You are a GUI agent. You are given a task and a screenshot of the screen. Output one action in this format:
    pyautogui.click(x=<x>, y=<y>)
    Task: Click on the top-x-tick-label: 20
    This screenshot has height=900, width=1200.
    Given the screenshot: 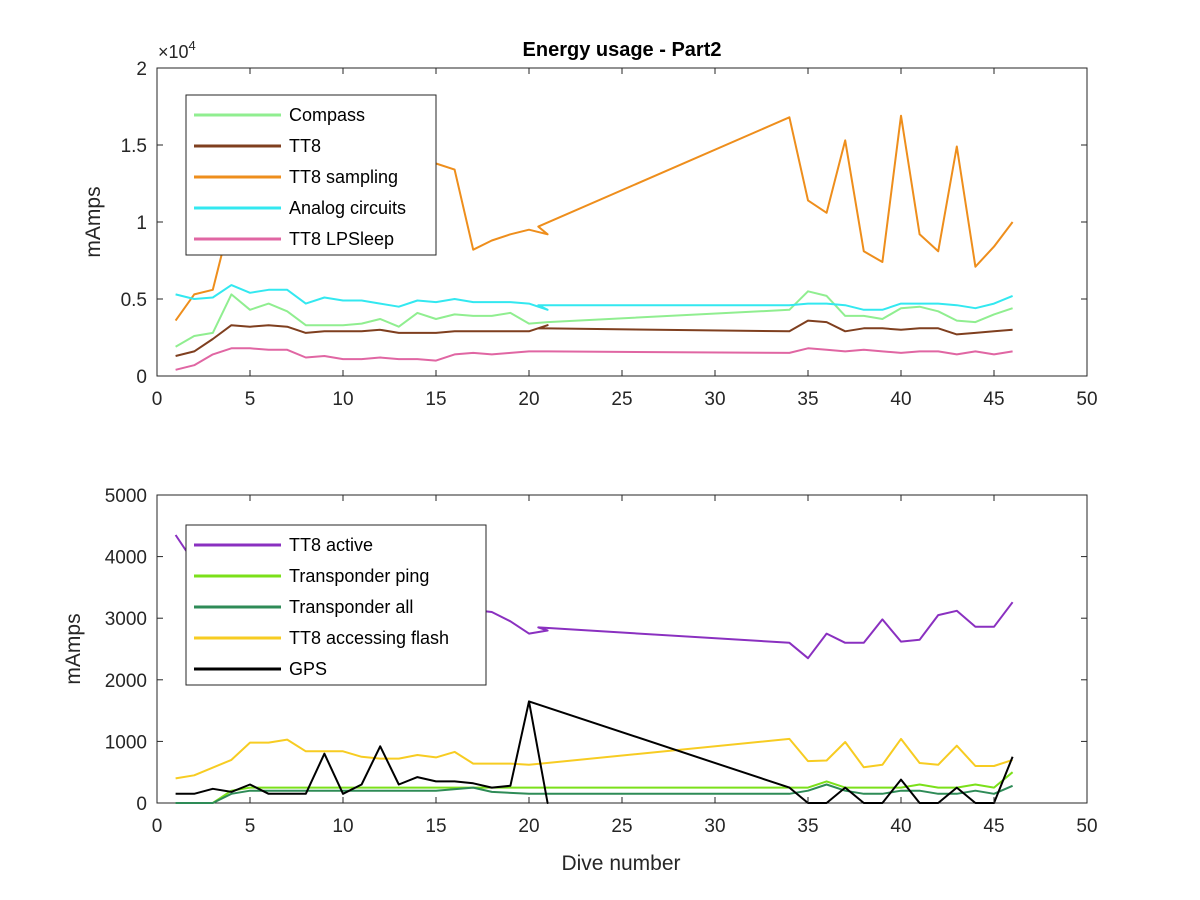 What is the action you would take?
    pyautogui.click(x=528, y=399)
    